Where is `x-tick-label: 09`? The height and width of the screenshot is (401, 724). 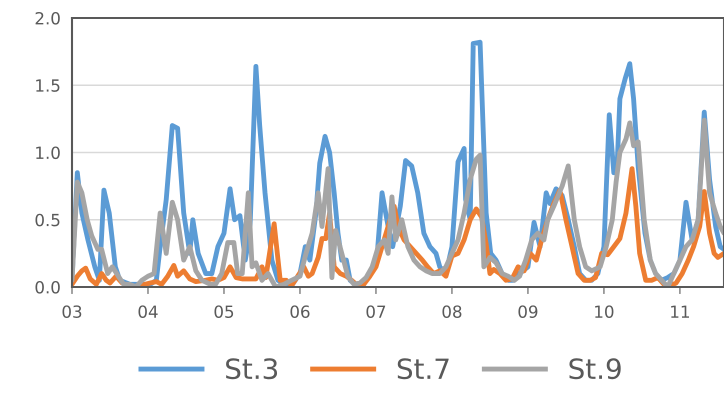
x-tick-label: 09 is located at coordinates (528, 311).